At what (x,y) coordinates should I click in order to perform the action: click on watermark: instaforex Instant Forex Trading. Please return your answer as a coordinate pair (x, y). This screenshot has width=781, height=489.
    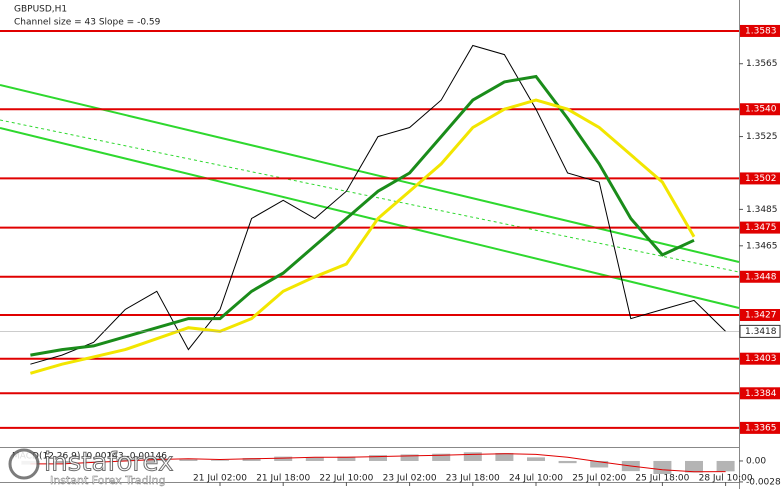
    Looking at the image, I should click on (91, 467).